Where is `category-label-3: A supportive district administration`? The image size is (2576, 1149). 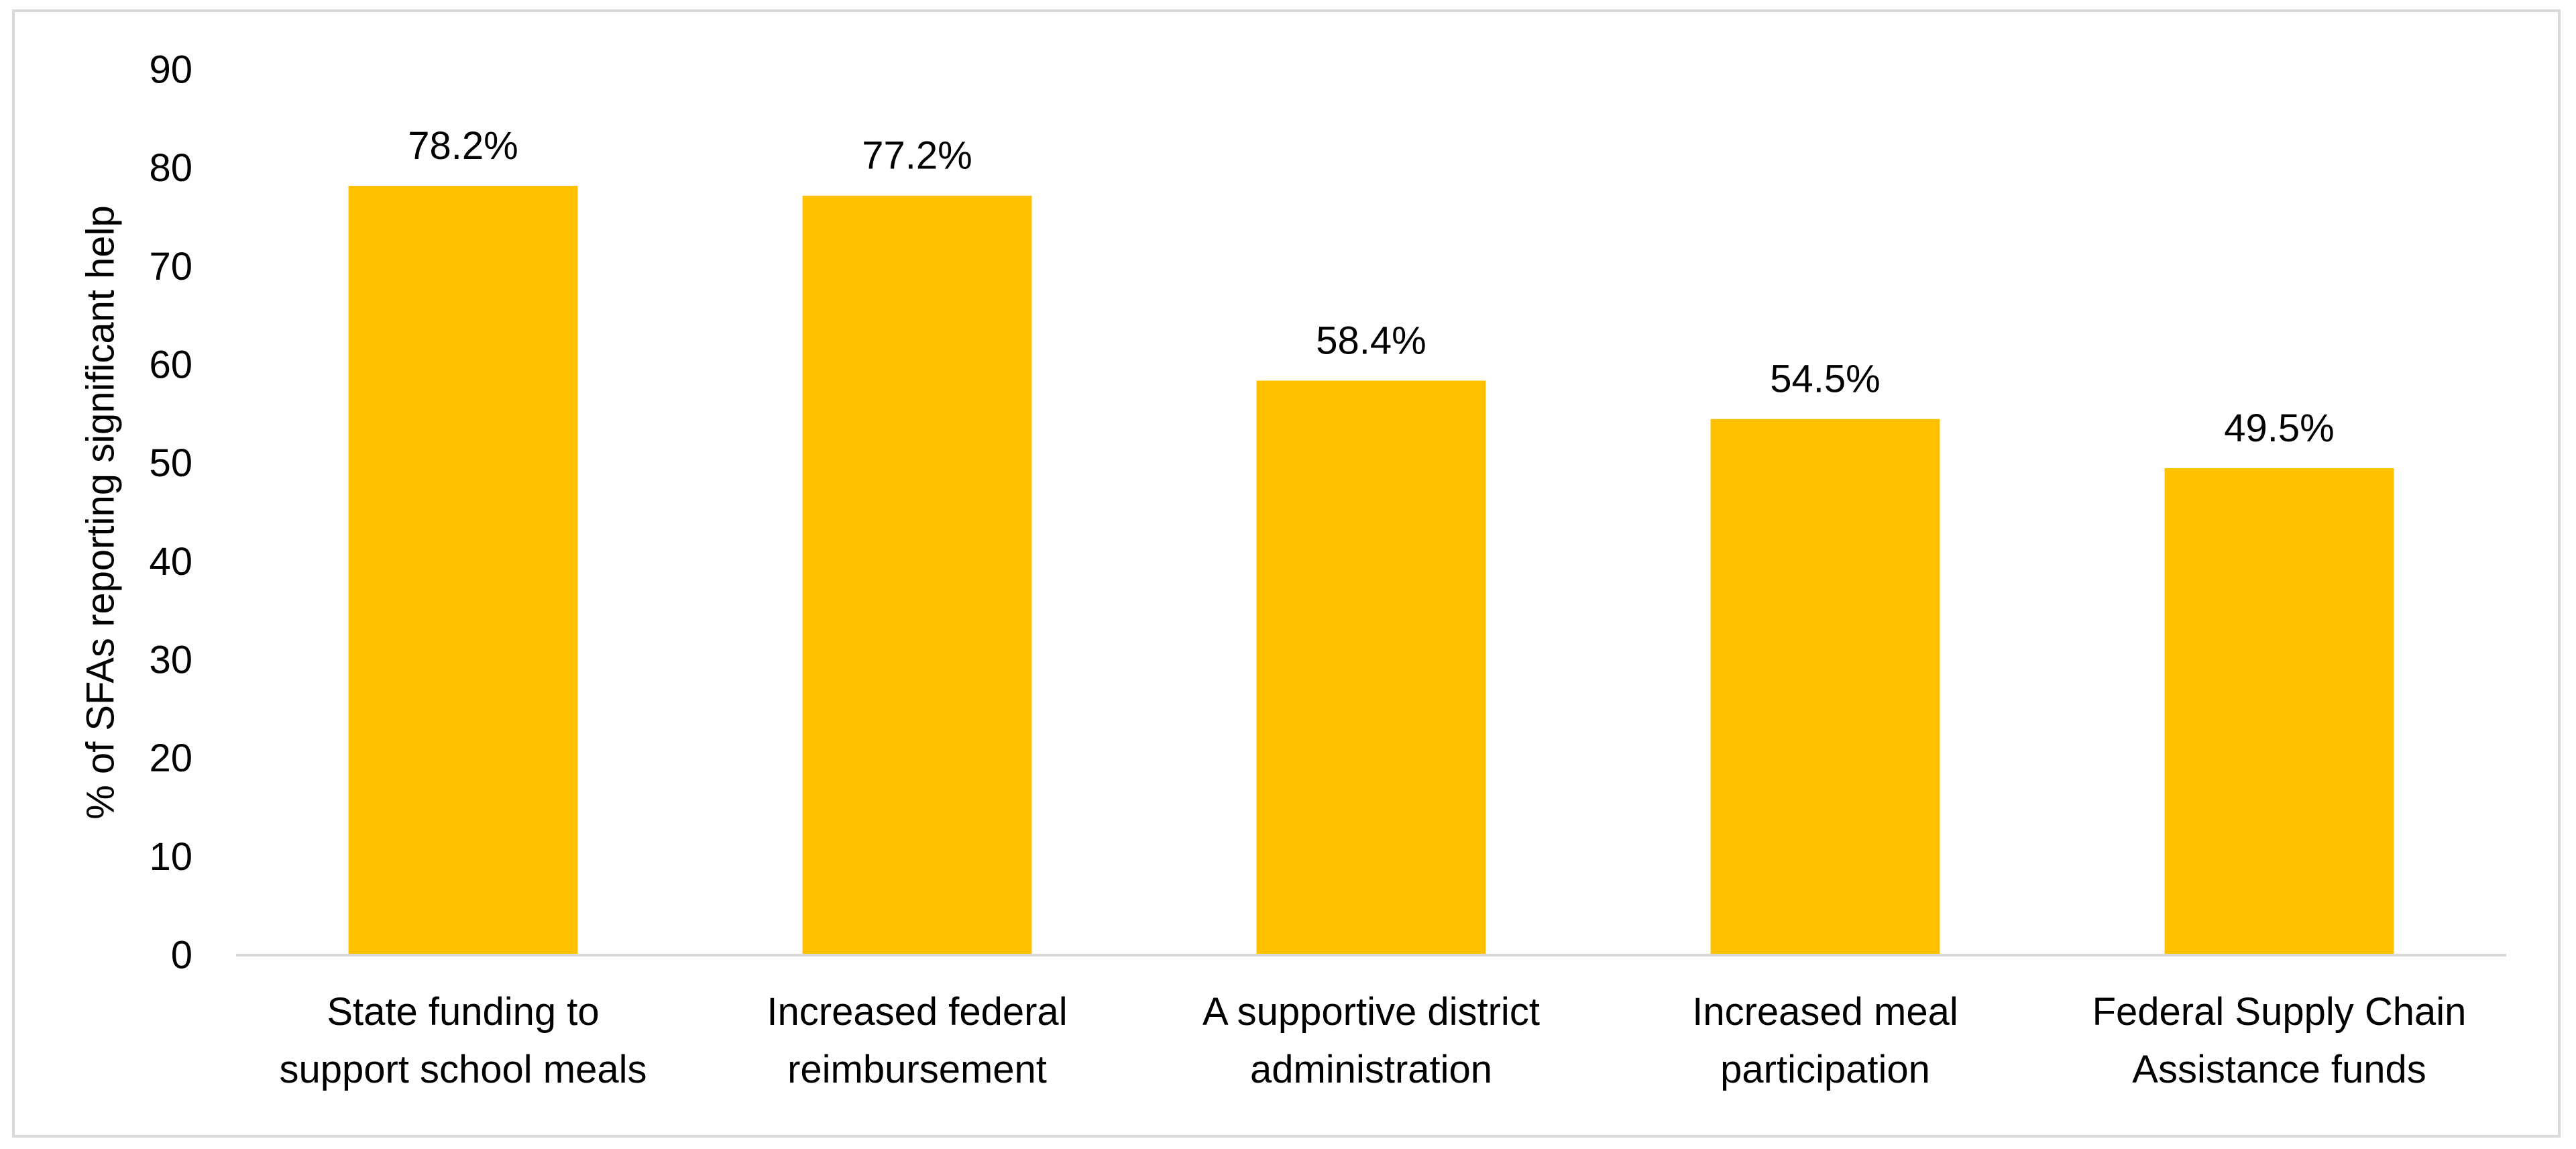 category-label-3: A supportive district administration is located at coordinates (1371, 1041).